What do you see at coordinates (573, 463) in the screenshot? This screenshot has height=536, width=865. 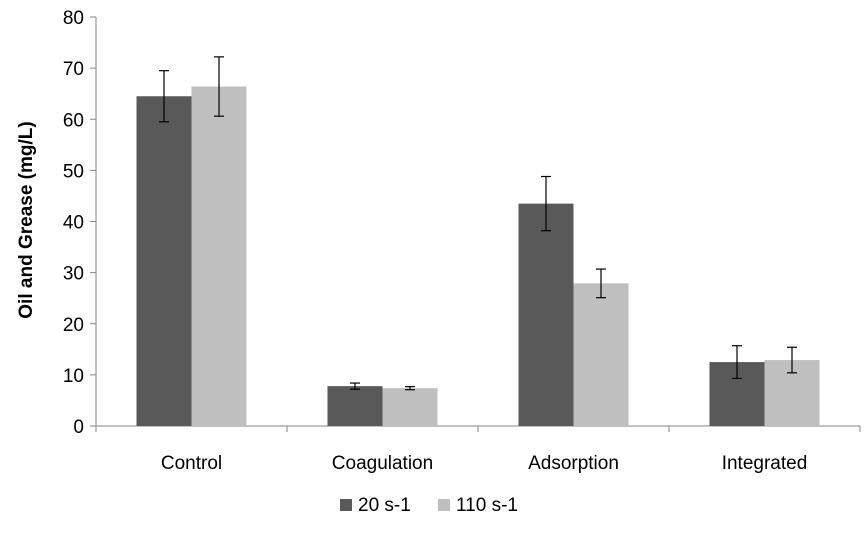 I see `x-tick-label: Adsorption` at bounding box center [573, 463].